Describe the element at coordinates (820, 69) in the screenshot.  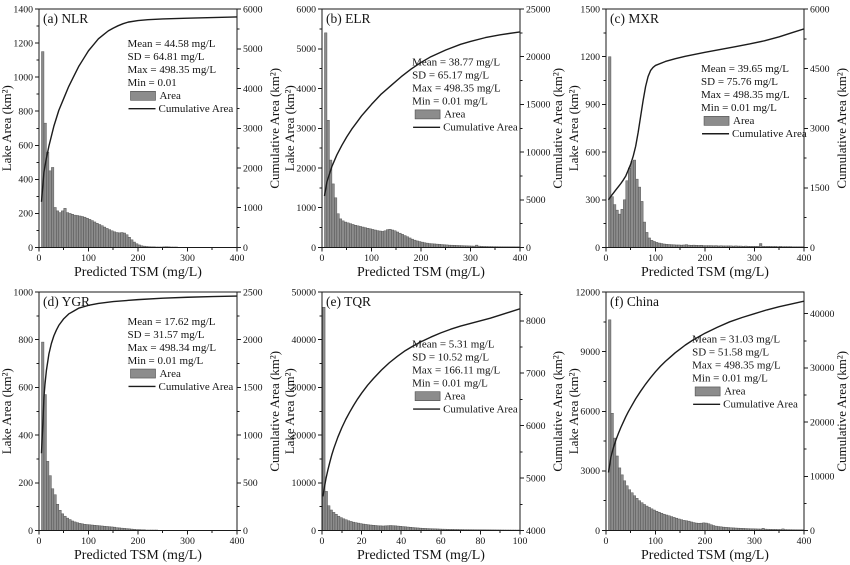
I see `y-right-tick-label: 4500` at that location.